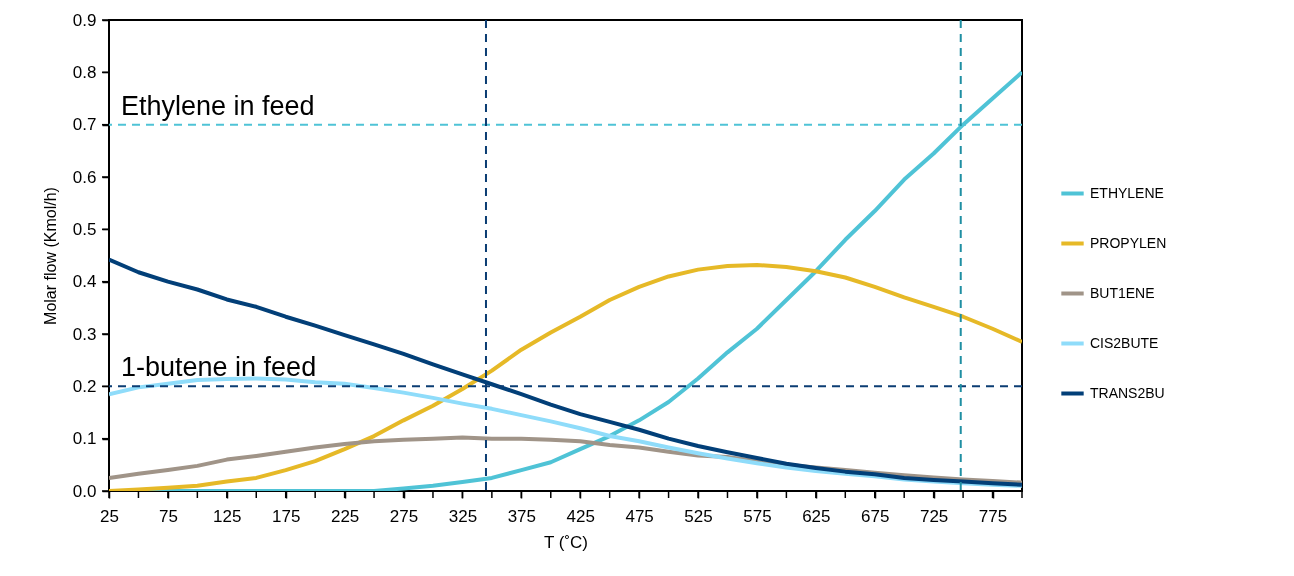 This screenshot has height=576, width=1294. Describe the element at coordinates (84, 439) in the screenshot. I see `y-tick-label: 0.1` at that location.